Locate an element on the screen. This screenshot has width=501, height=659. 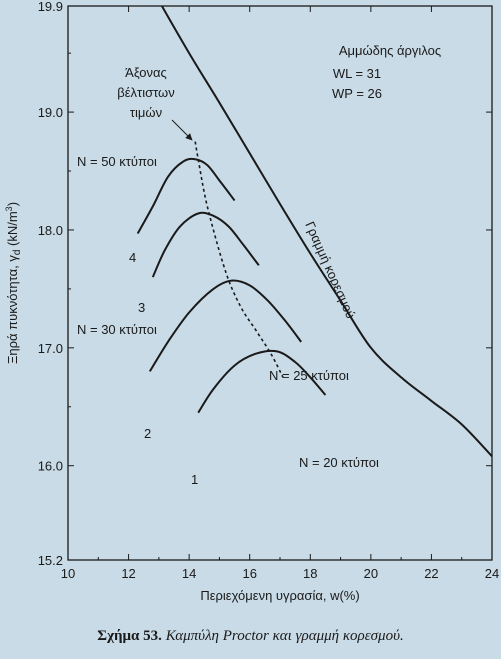
y-axis-label-main: Ξηρά πυκνότητα, γ is located at coordinates (12, 309).